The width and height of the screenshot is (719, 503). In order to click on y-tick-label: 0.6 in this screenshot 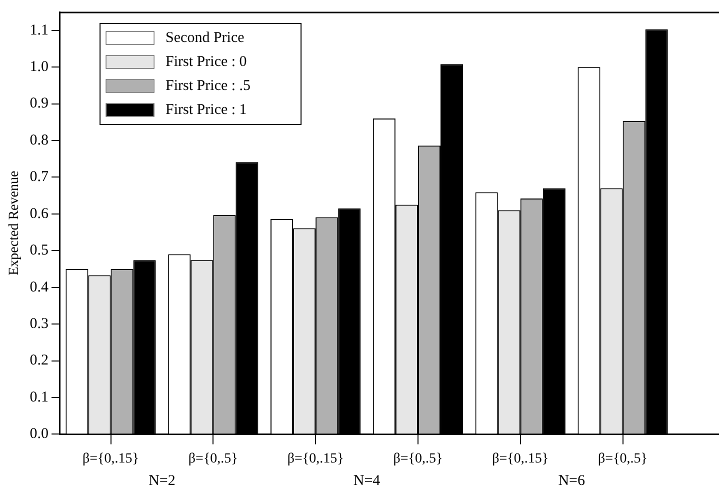, I will do `click(40, 214)`.